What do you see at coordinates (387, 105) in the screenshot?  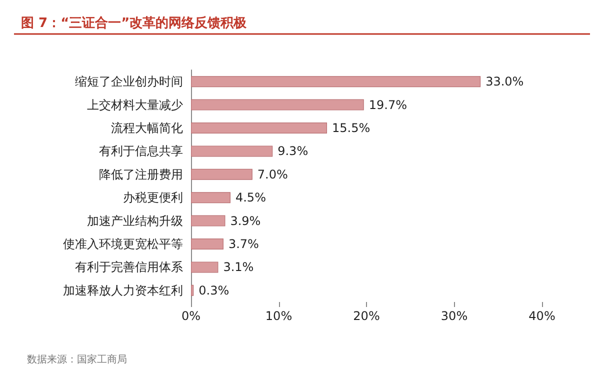 I see `data-label: 19.7%` at bounding box center [387, 105].